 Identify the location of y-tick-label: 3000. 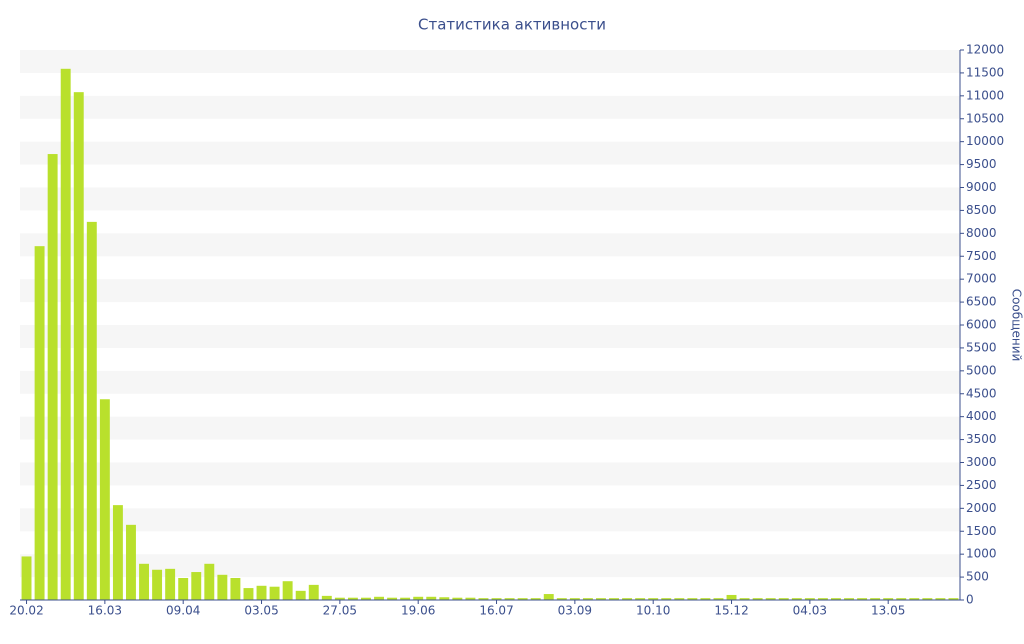
(981, 462).